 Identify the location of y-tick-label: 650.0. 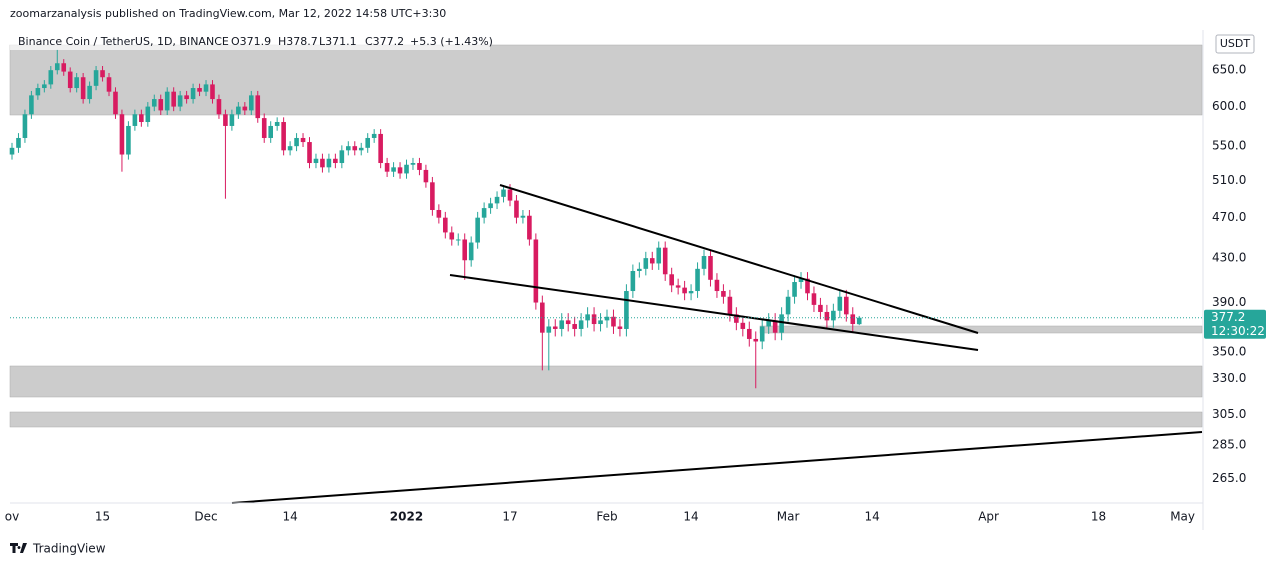
(1229, 70).